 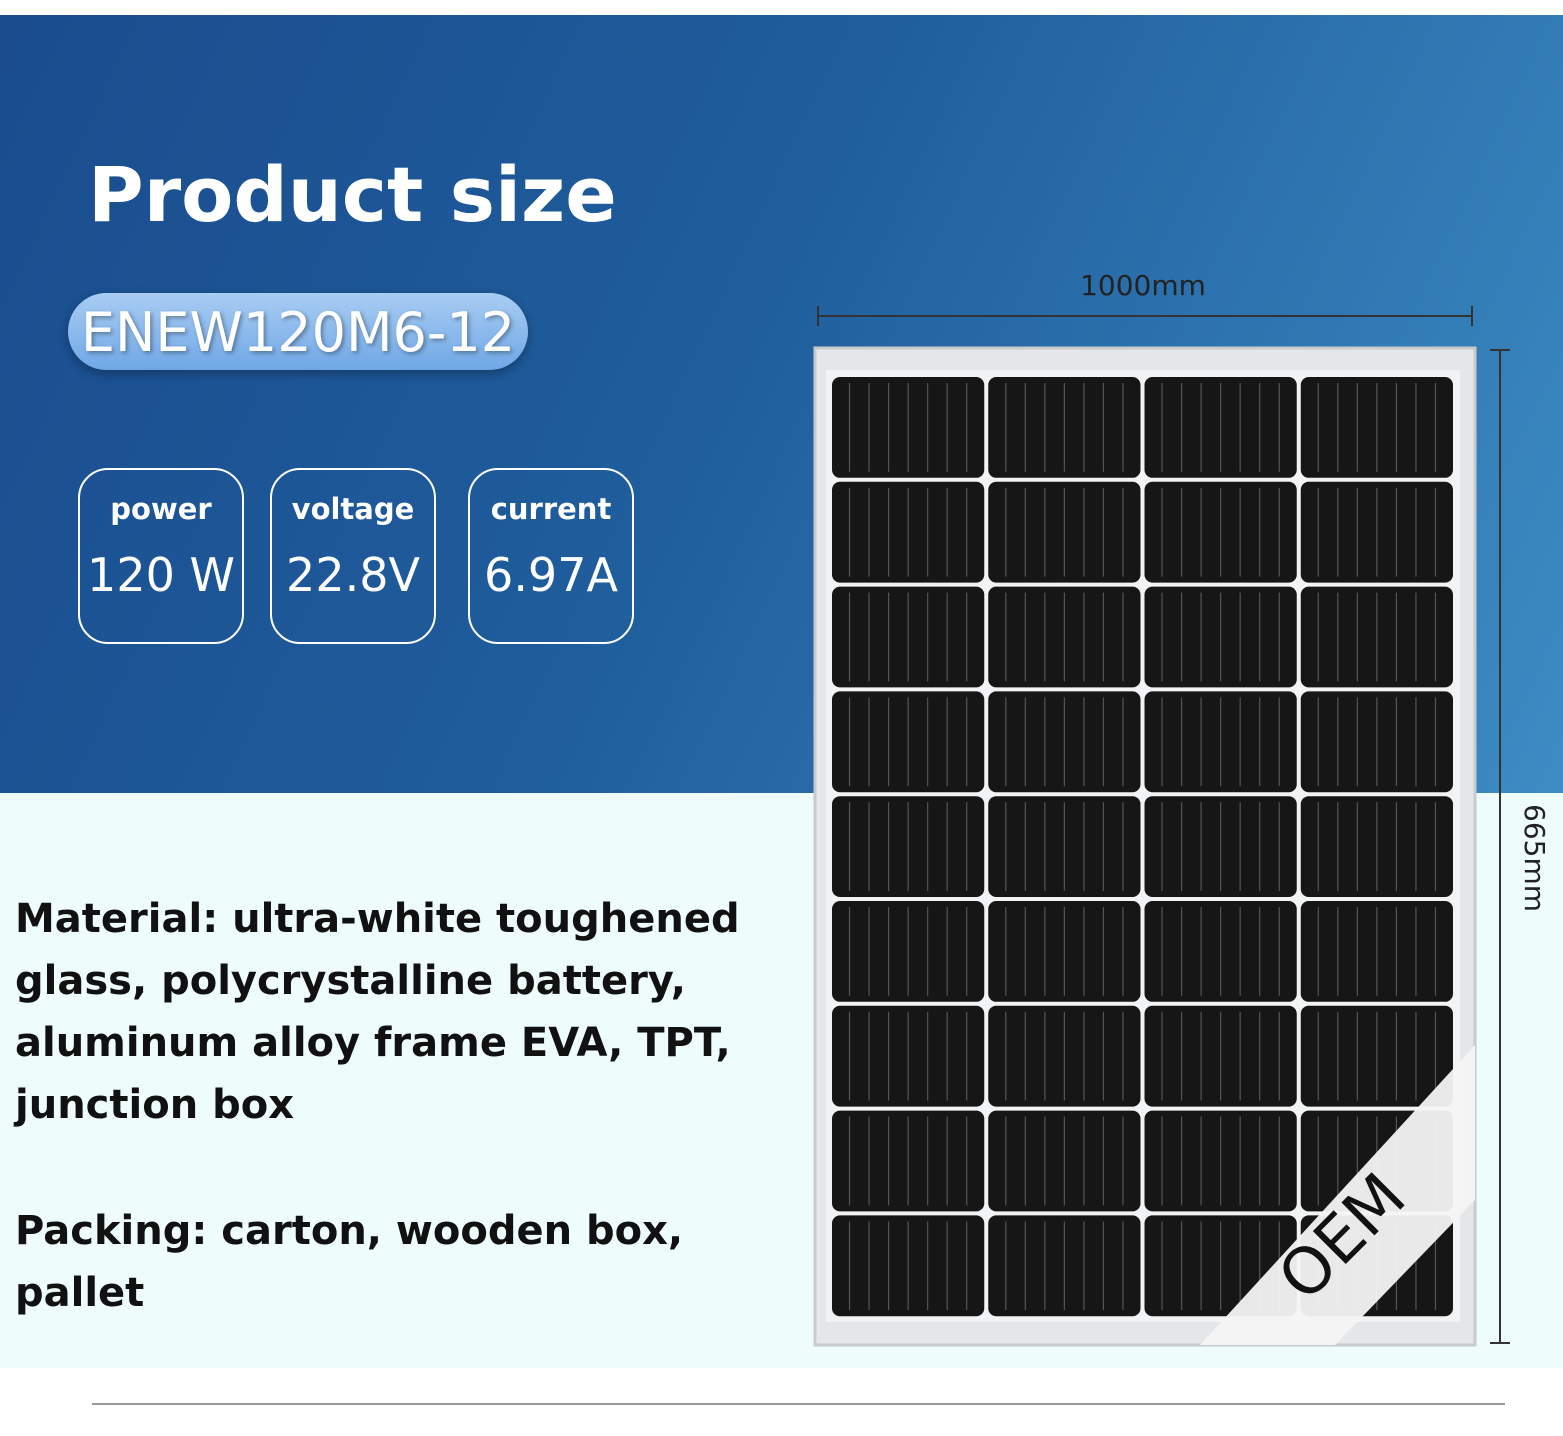 What do you see at coordinates (352, 194) in the screenshot?
I see `title: Product size` at bounding box center [352, 194].